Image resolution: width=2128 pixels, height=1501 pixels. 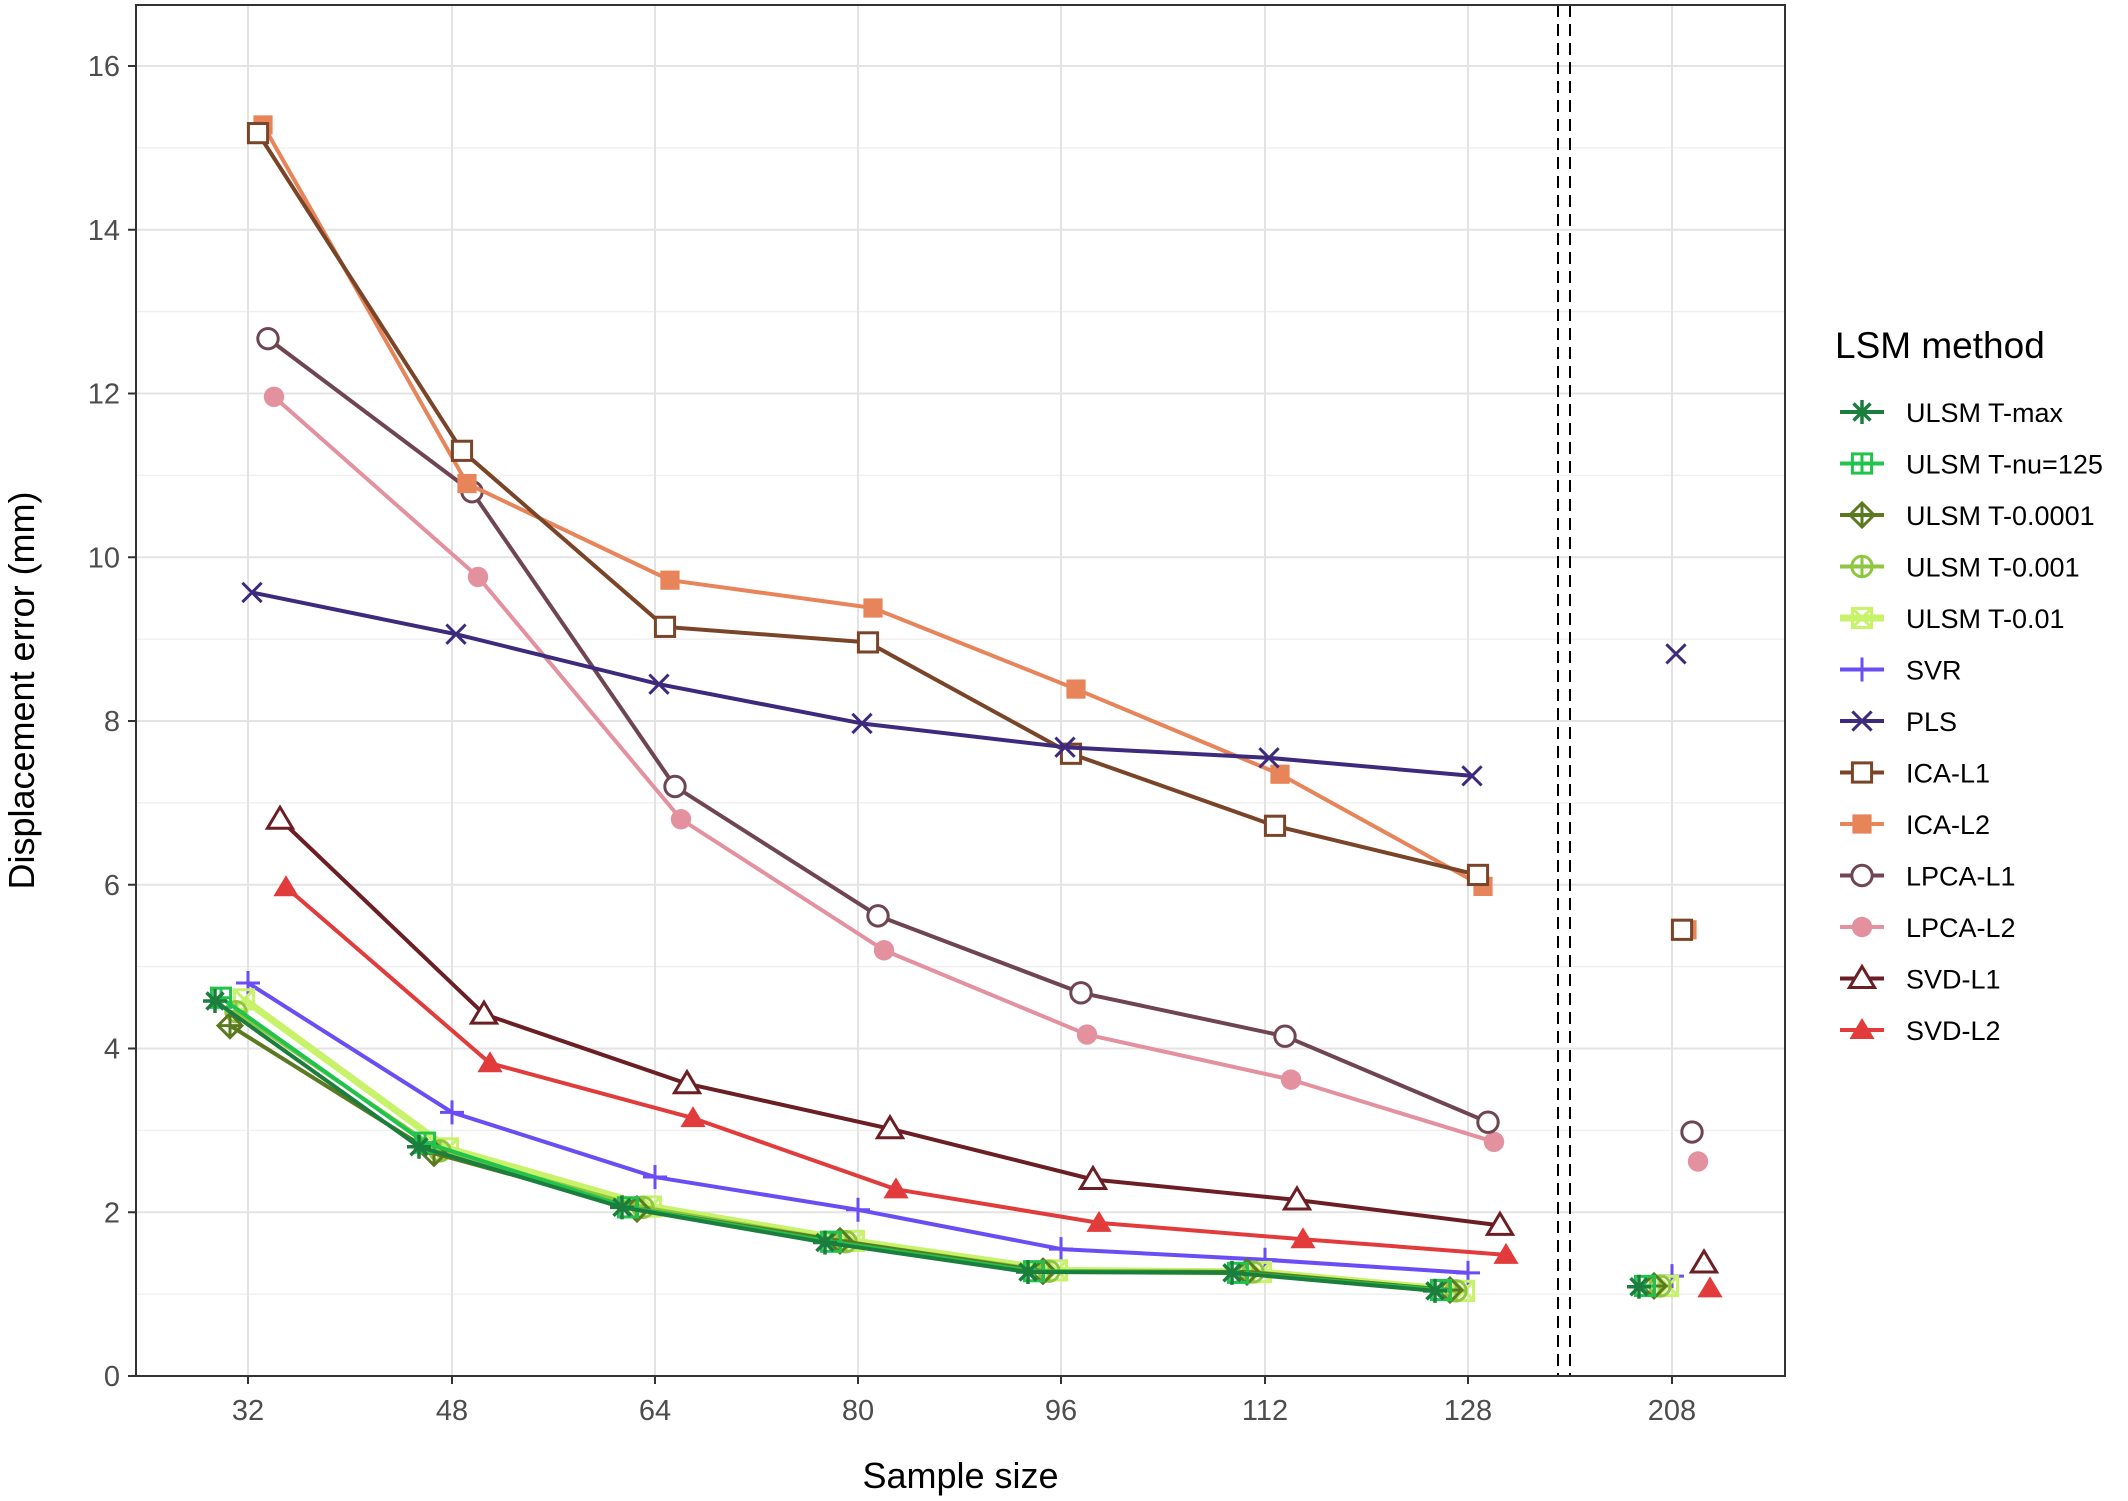 I want to click on series-pls, so click(x=964, y=684).